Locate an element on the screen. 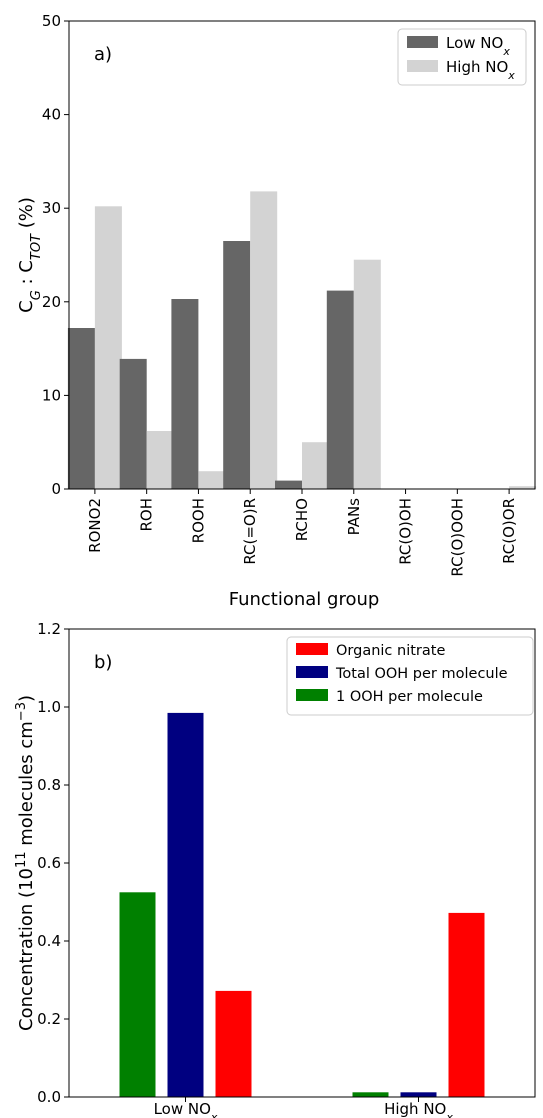  y-tick-label: 0.6 is located at coordinates (49, 863).